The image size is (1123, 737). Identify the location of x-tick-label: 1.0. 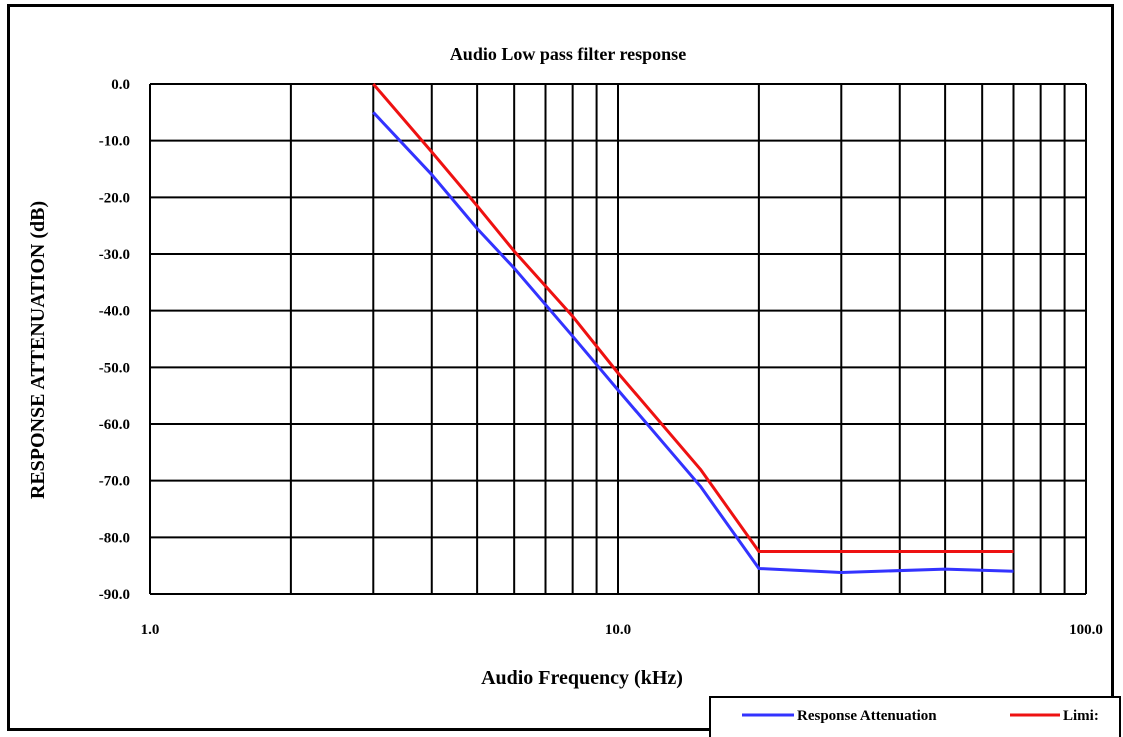
(150, 630).